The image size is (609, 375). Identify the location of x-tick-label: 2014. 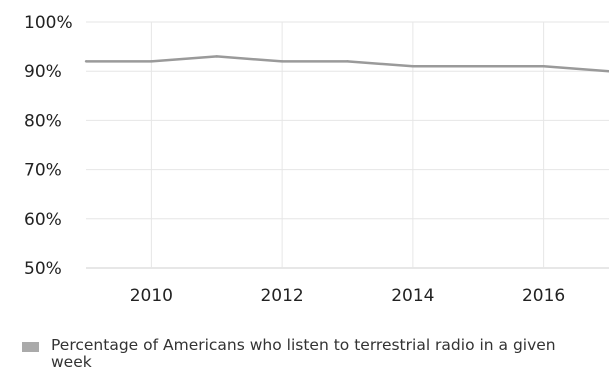
(412, 296).